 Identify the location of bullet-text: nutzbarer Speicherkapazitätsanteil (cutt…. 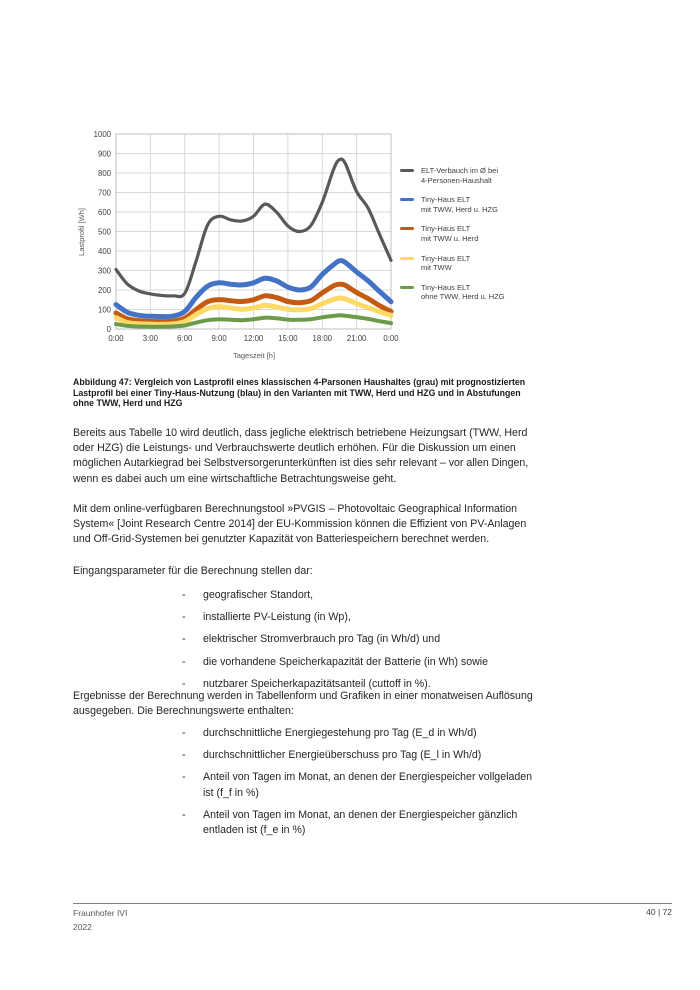
(317, 683).